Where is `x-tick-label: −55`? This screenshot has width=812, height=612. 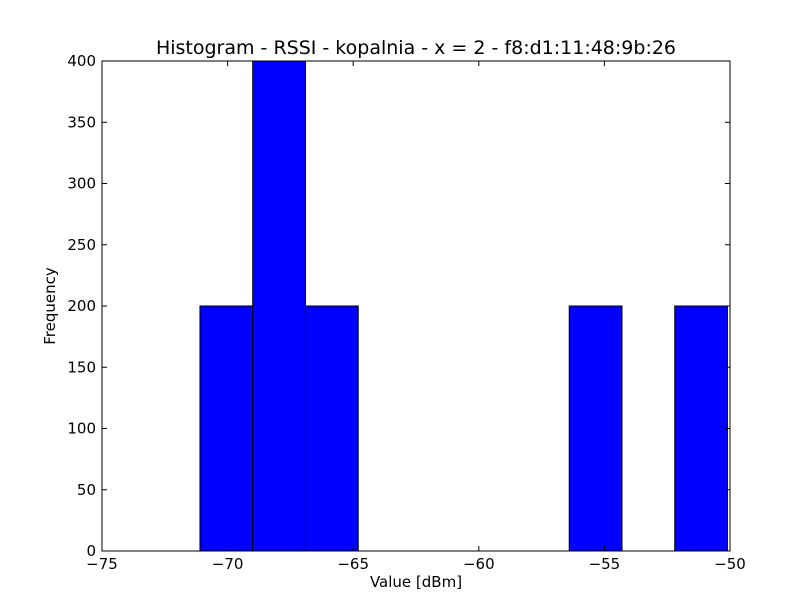
x-tick-label: −55 is located at coordinates (605, 564).